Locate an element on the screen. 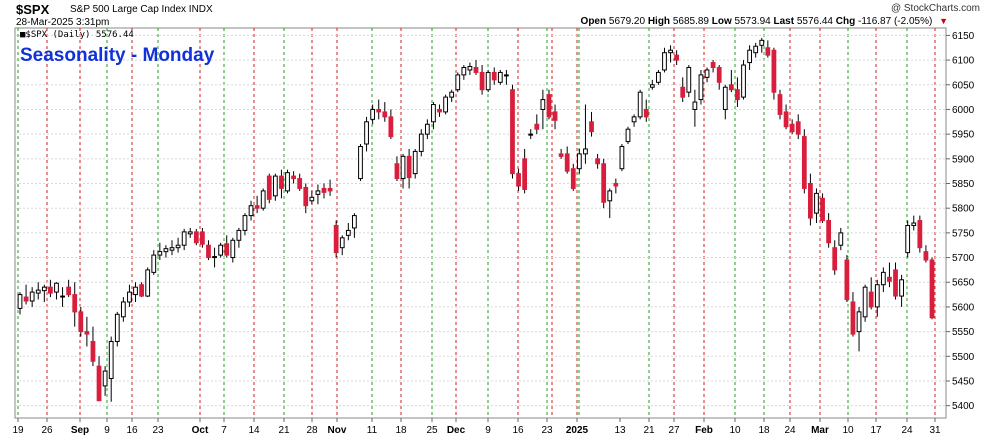 This screenshot has height=438, width=990. x-tick-label: Sep is located at coordinates (80, 430).